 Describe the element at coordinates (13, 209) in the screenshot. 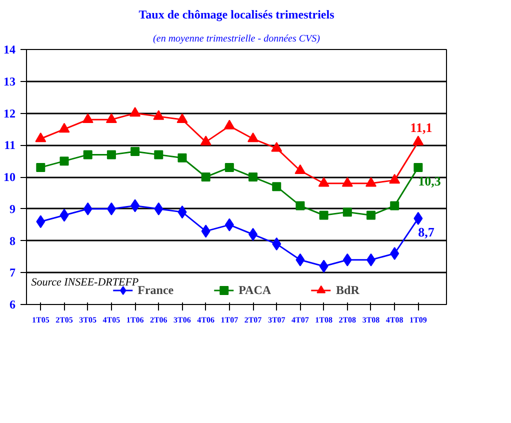

I see `y-tick-label: 9` at that location.